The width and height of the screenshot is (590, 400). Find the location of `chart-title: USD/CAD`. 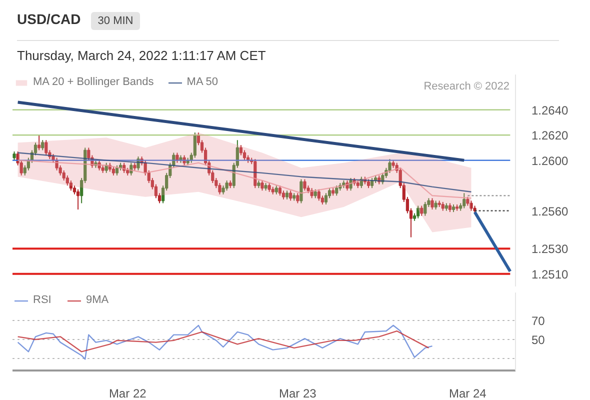

chart-title: USD/CAD is located at coordinates (49, 19).